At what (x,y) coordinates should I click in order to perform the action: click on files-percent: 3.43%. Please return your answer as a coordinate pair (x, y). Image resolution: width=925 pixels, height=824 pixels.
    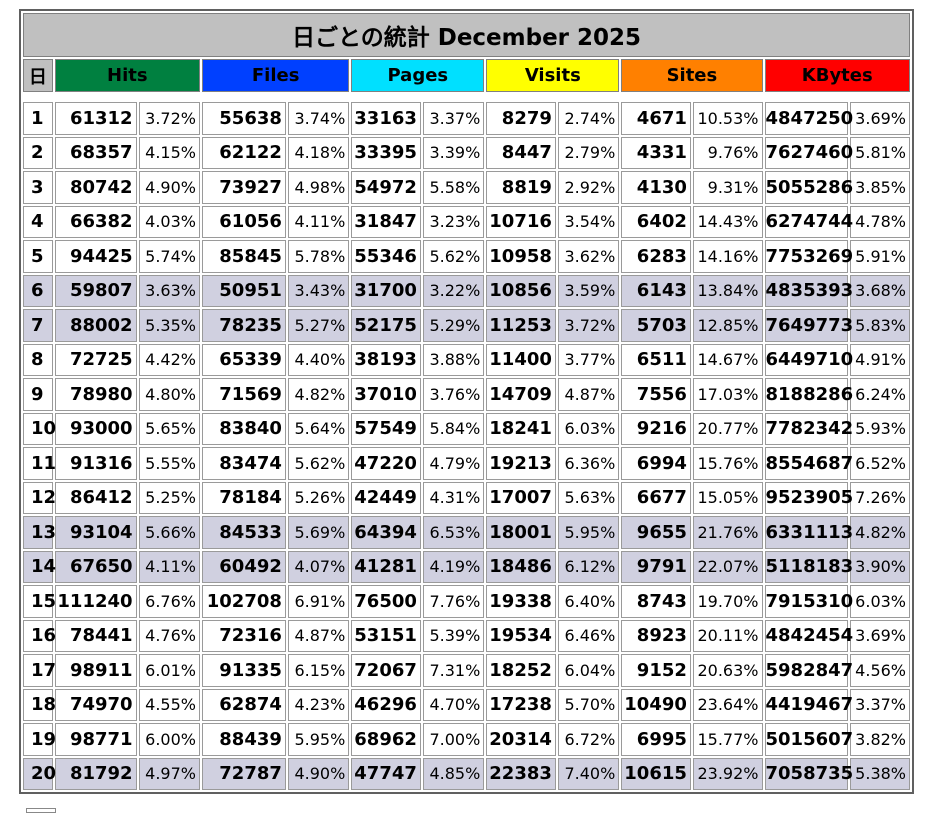
    Looking at the image, I should click on (318, 290).